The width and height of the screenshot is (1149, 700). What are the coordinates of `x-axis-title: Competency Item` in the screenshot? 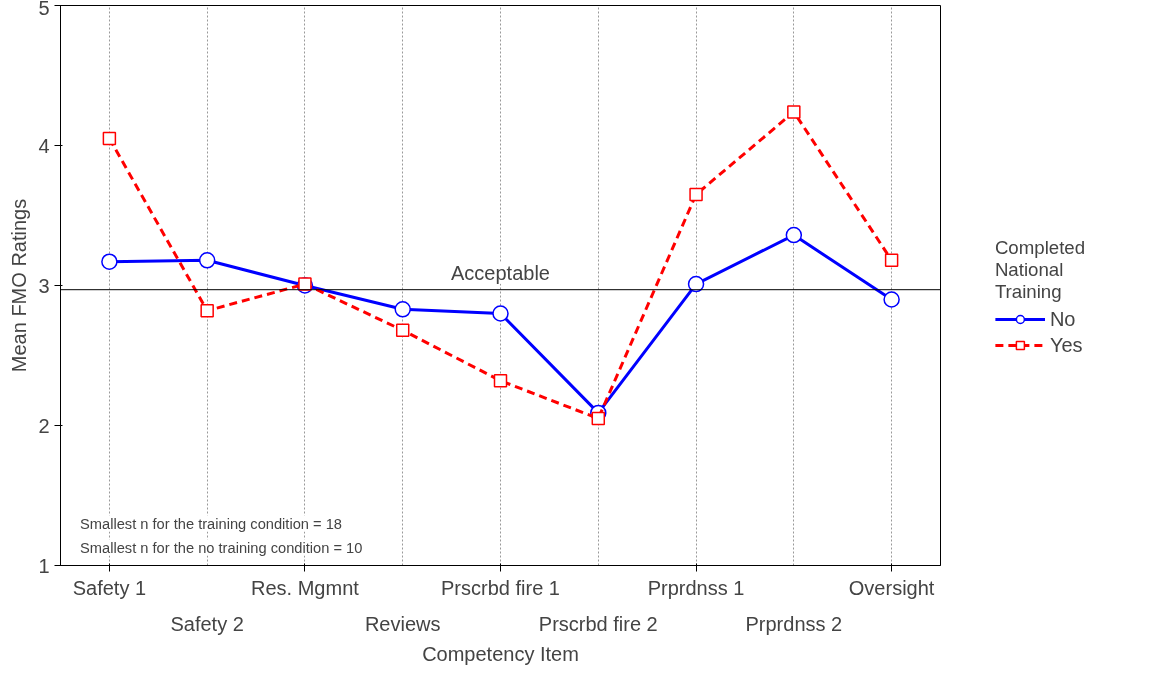 It's located at (500, 653).